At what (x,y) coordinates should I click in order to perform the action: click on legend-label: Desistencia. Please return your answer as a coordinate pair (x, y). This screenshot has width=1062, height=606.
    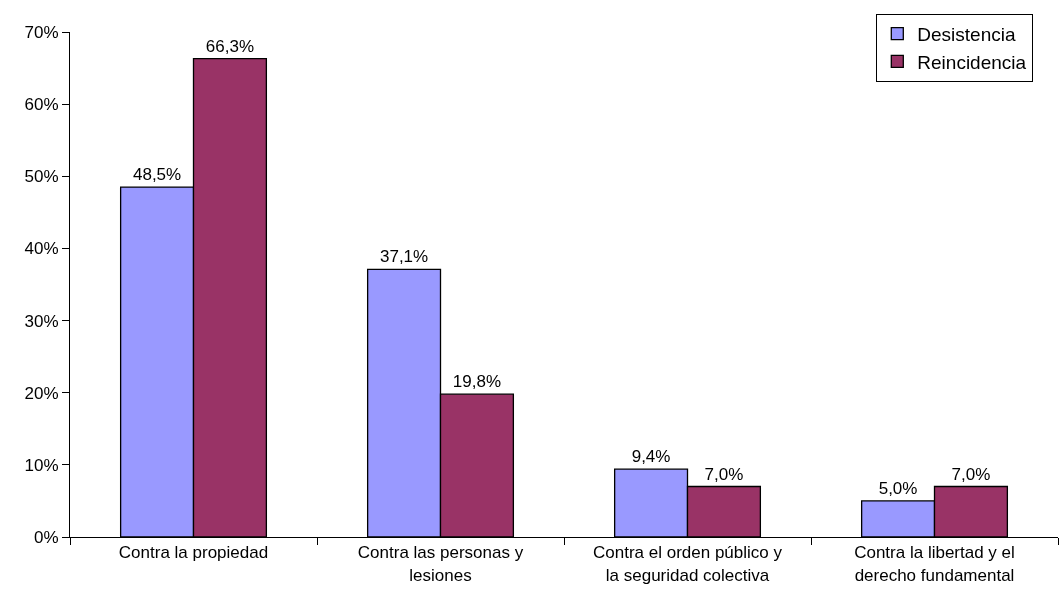
    Looking at the image, I should click on (966, 35).